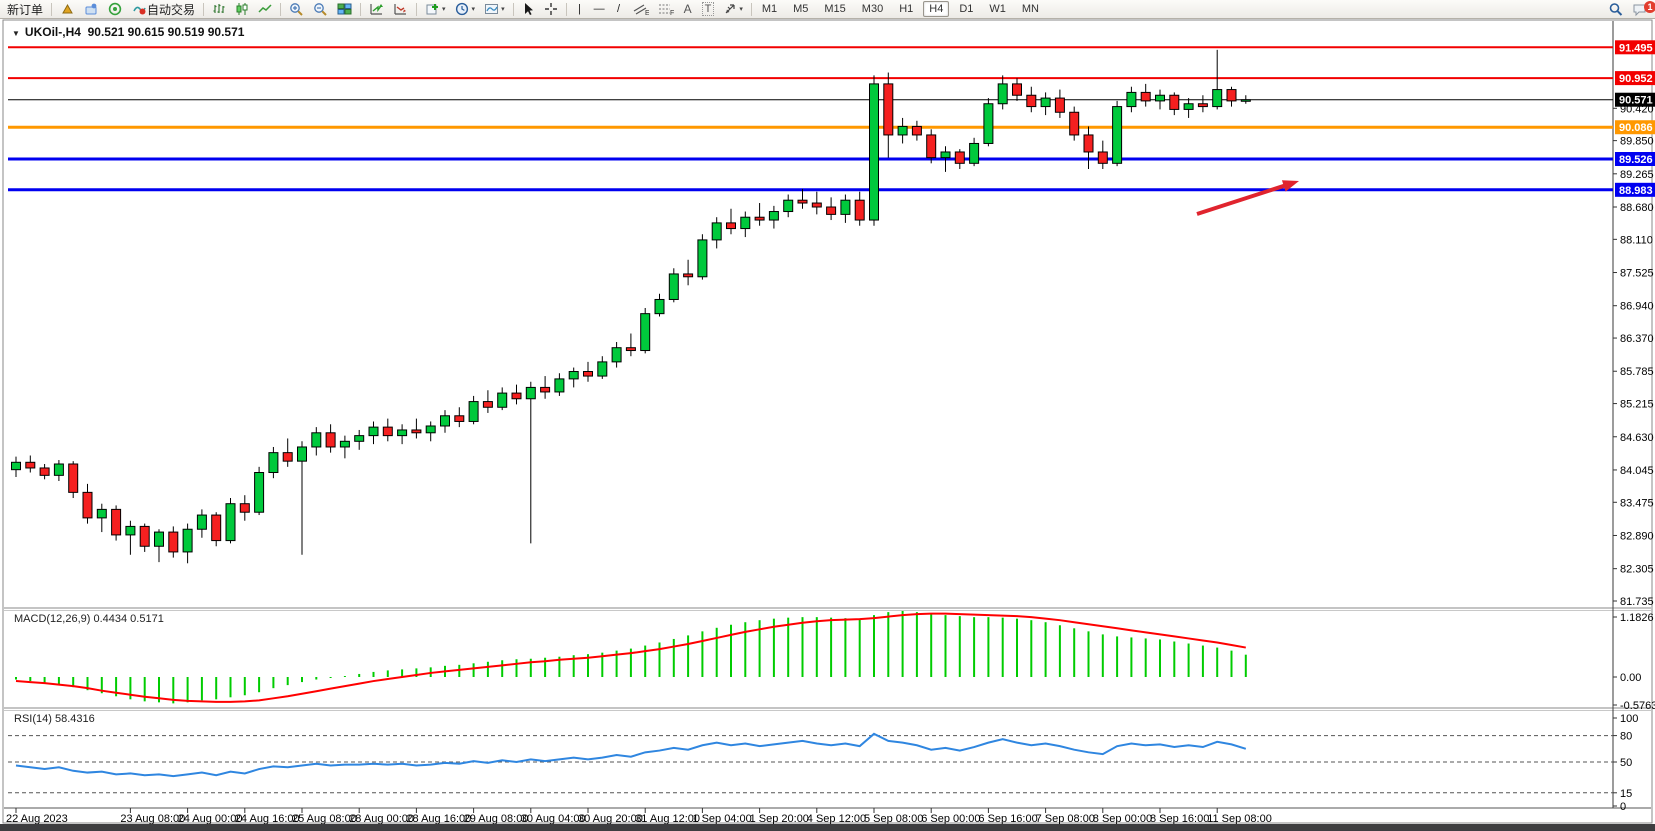  I want to click on line-chart-button, so click(265, 9).